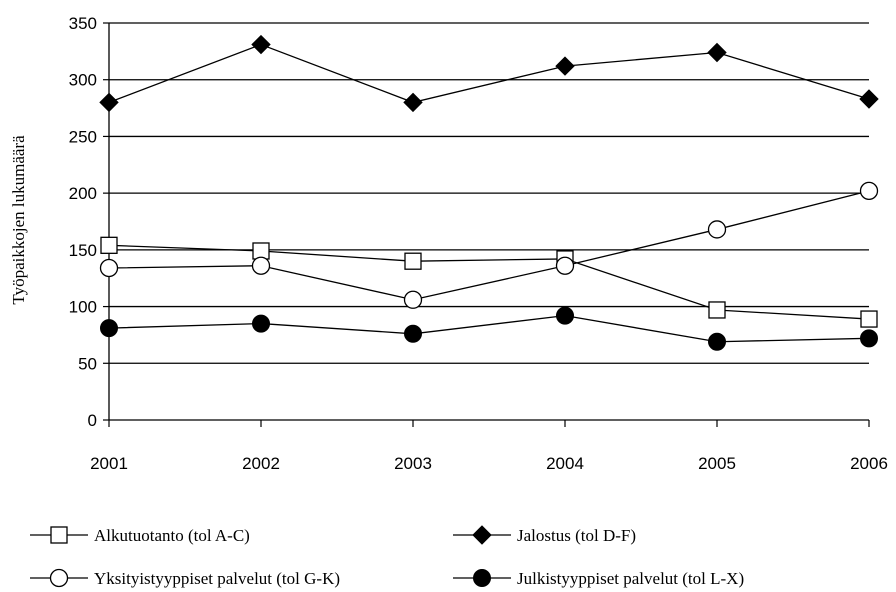  What do you see at coordinates (83, 193) in the screenshot?
I see `y-tick-label: 200` at bounding box center [83, 193].